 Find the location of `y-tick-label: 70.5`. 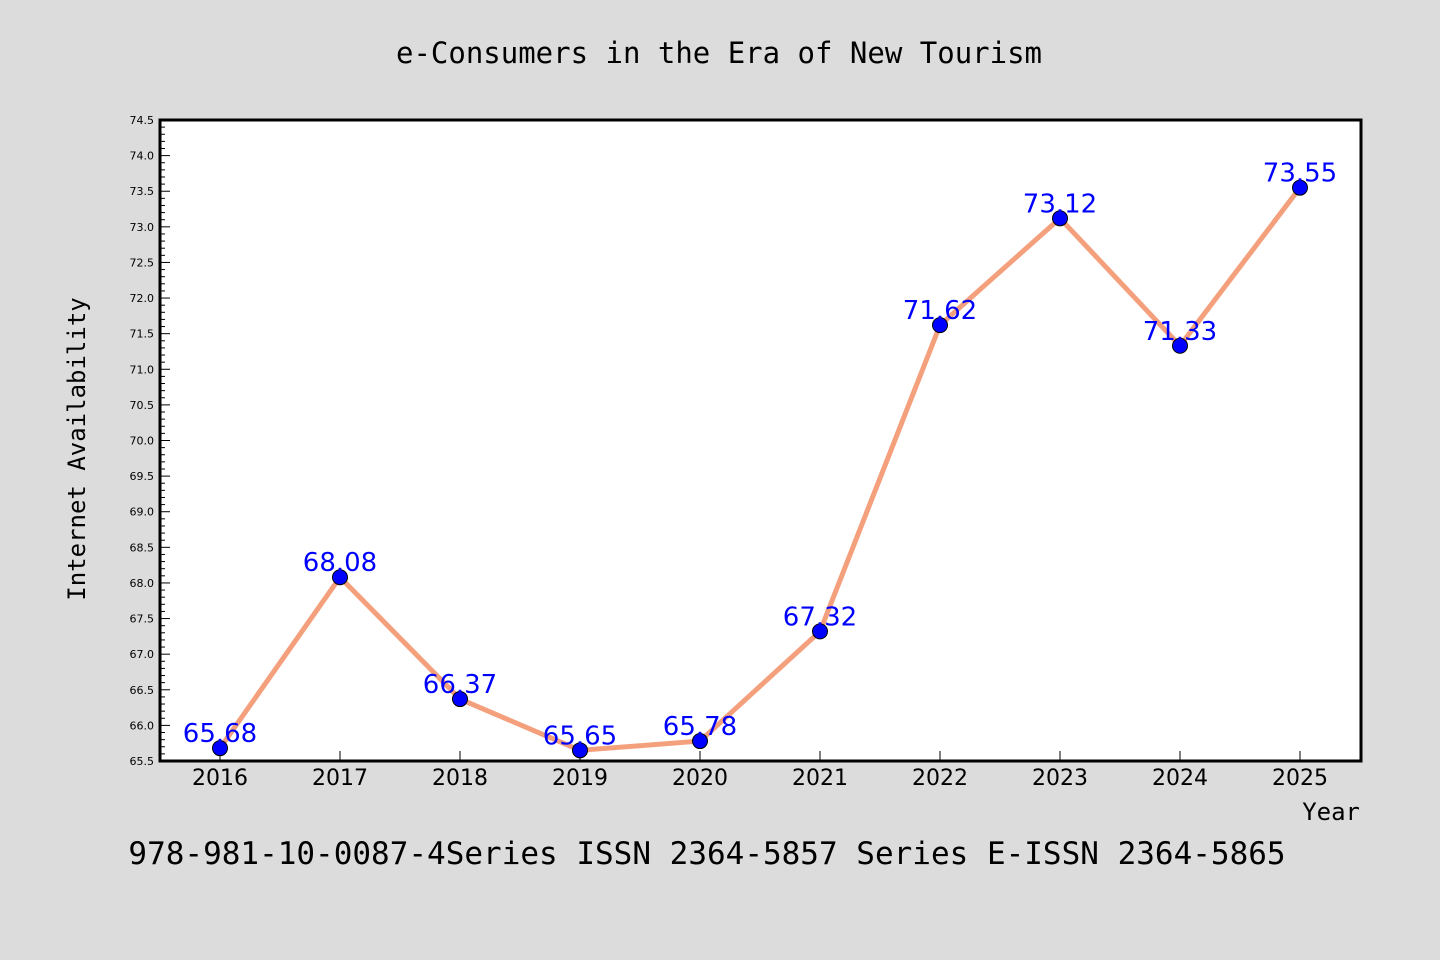

y-tick-label: 70.5 is located at coordinates (142, 405).